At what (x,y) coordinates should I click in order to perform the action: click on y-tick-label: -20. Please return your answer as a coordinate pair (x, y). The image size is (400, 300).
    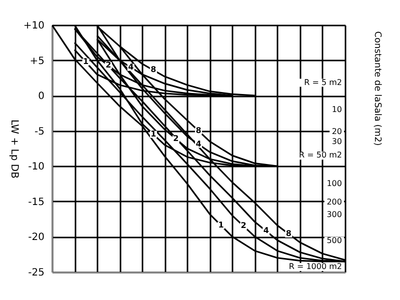
    Looking at the image, I should click on (36, 238).